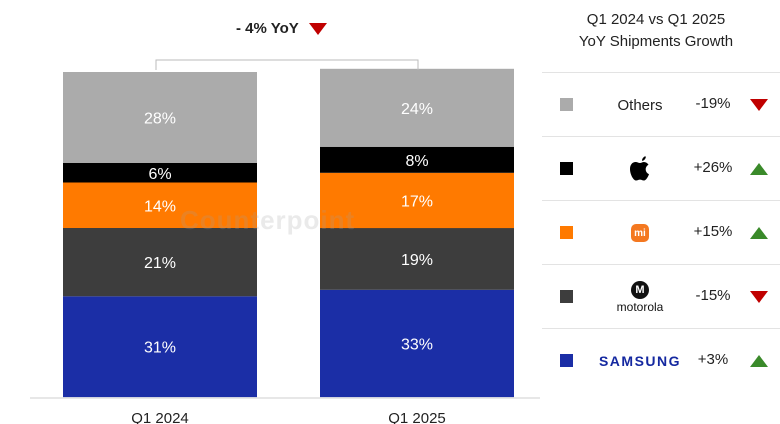  Describe the element at coordinates (160, 417) in the screenshot. I see `x-tick-label: Q1 2024` at that location.